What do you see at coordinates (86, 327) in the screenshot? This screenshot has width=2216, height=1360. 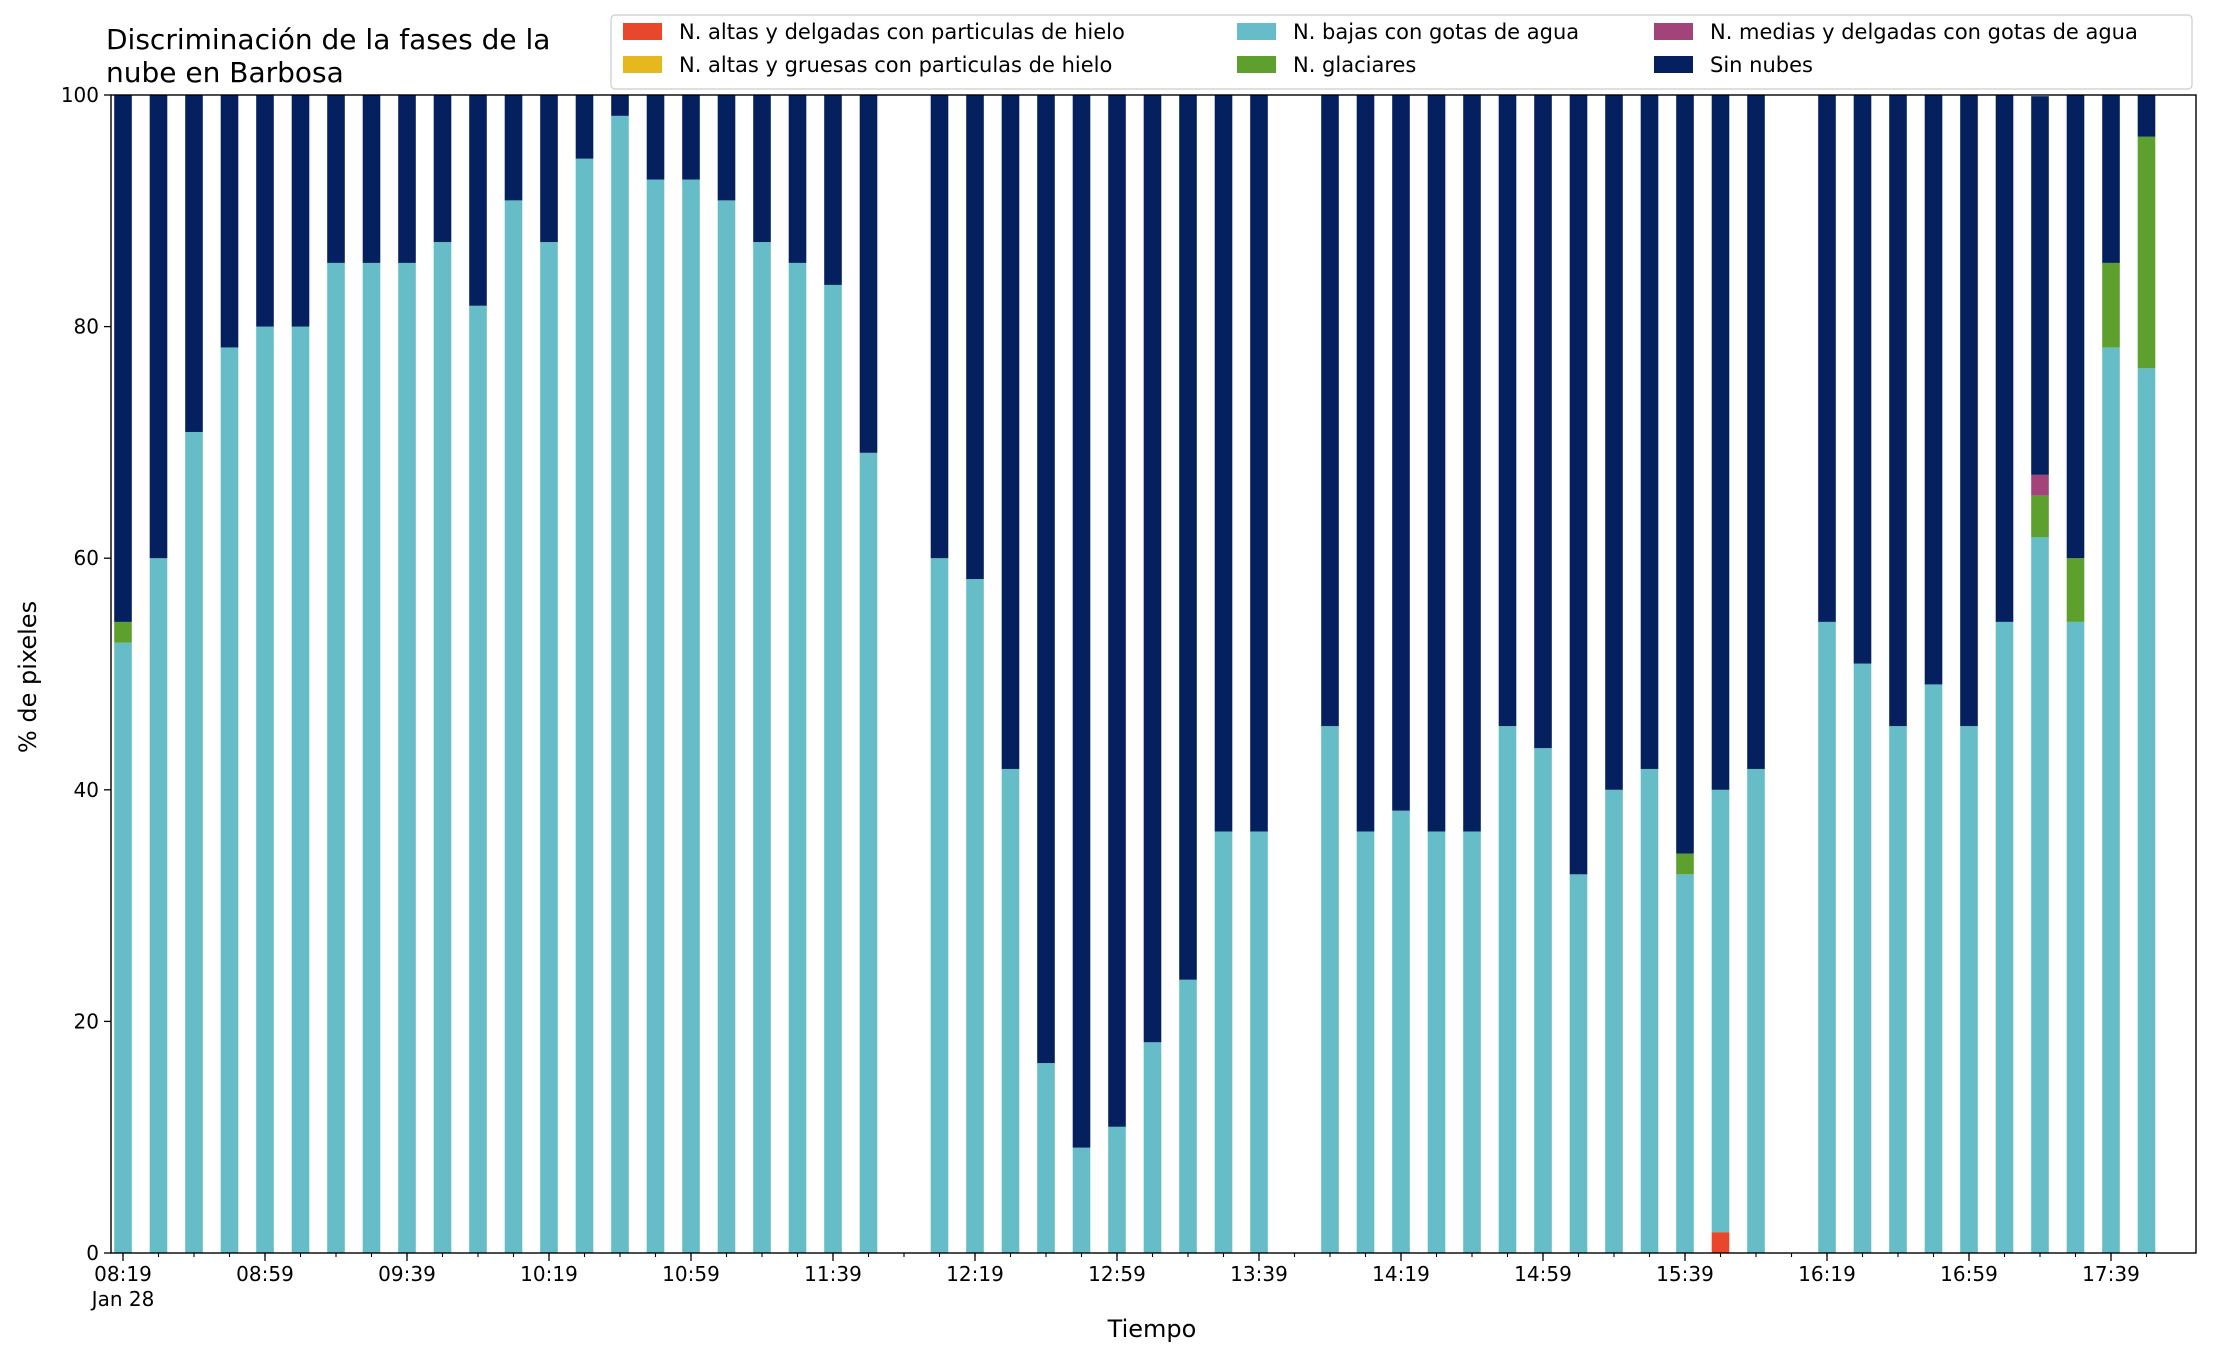 I see `y-tick-label: 80` at bounding box center [86, 327].